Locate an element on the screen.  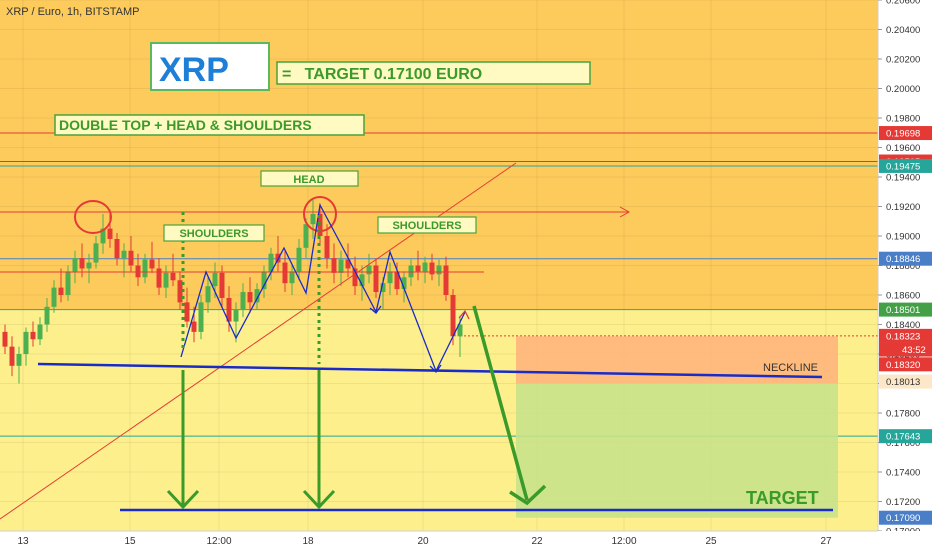
price-badge-label: 0.17090 is located at coordinates (903, 518).